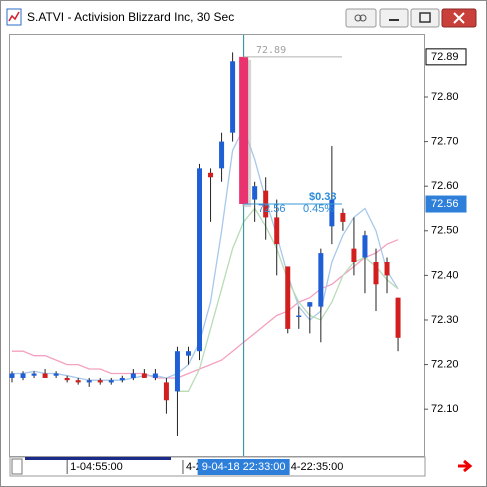 The image size is (487, 487). I want to click on app-icon-line, so click(14, 16).